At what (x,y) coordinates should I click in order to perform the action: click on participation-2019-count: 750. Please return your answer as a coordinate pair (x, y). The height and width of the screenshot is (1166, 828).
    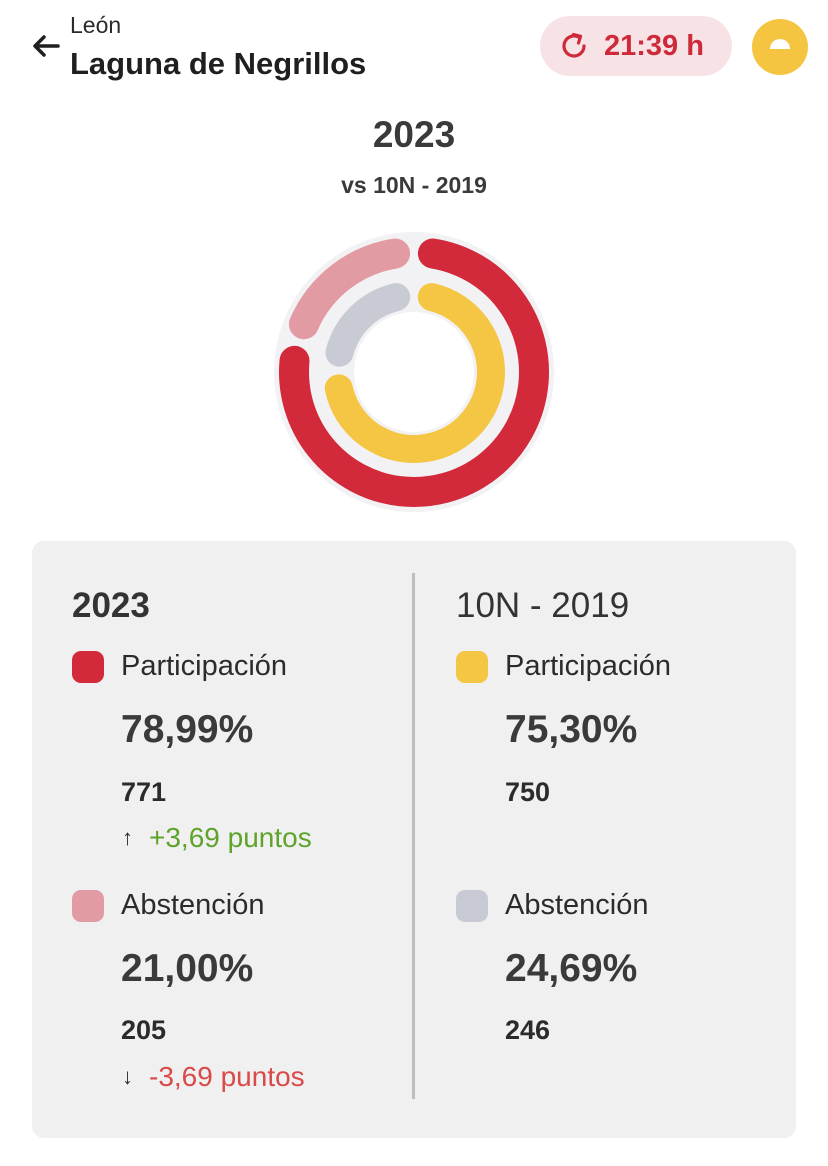
    Looking at the image, I should click on (528, 792).